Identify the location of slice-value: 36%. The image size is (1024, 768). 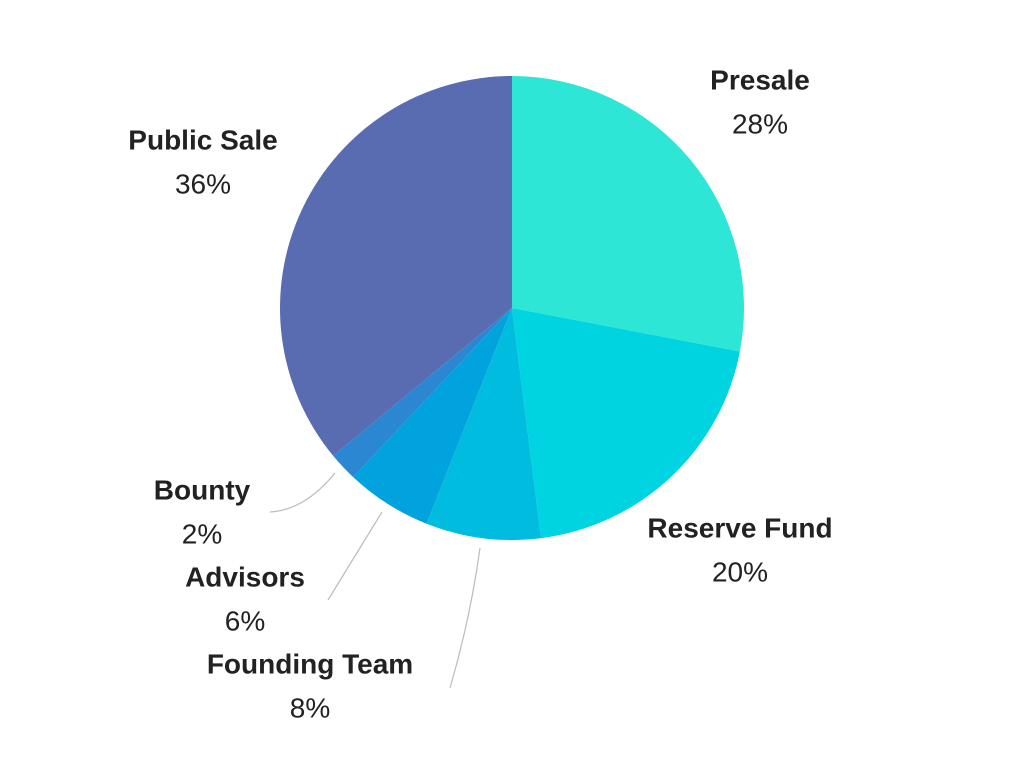
(203, 183).